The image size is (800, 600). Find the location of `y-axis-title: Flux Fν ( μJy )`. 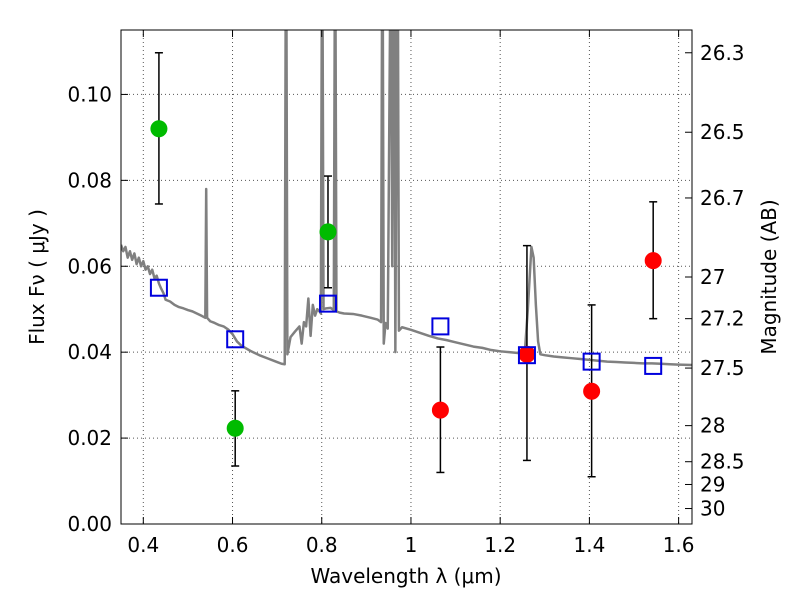

y-axis-title: Flux Fν ( μJy ) is located at coordinates (37, 277).